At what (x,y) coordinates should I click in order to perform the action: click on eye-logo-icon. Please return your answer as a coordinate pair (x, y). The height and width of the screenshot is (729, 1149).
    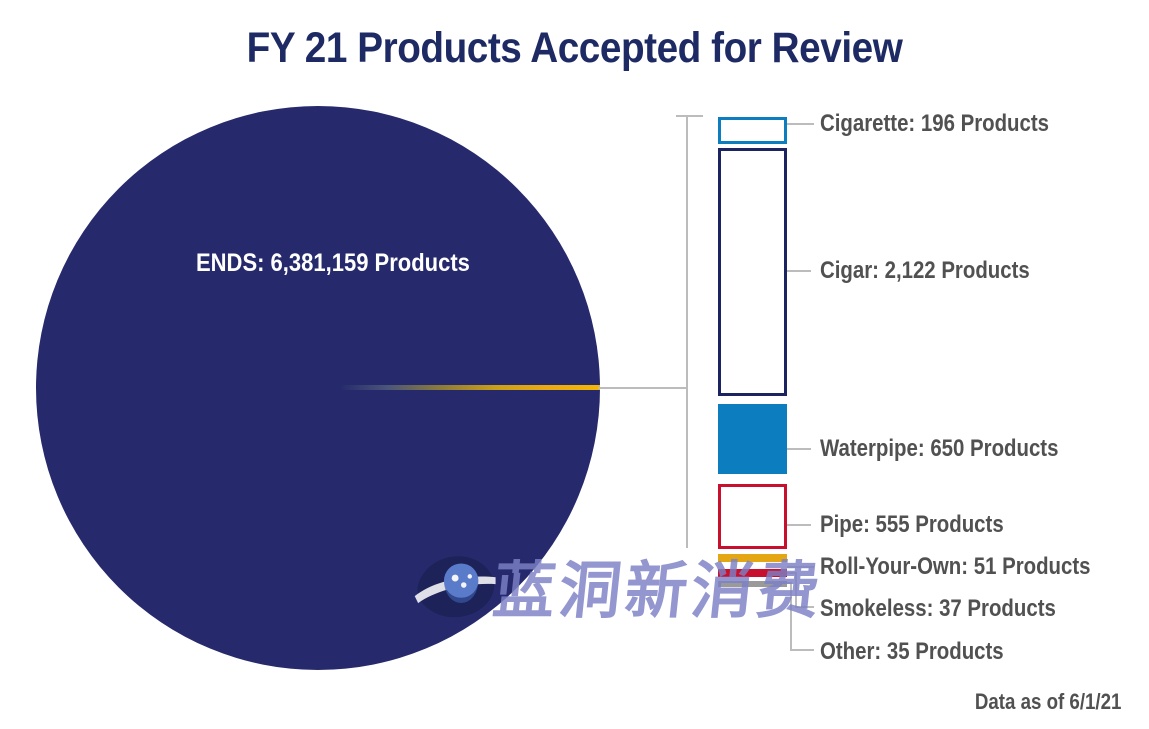
    Looking at the image, I should click on (455, 587).